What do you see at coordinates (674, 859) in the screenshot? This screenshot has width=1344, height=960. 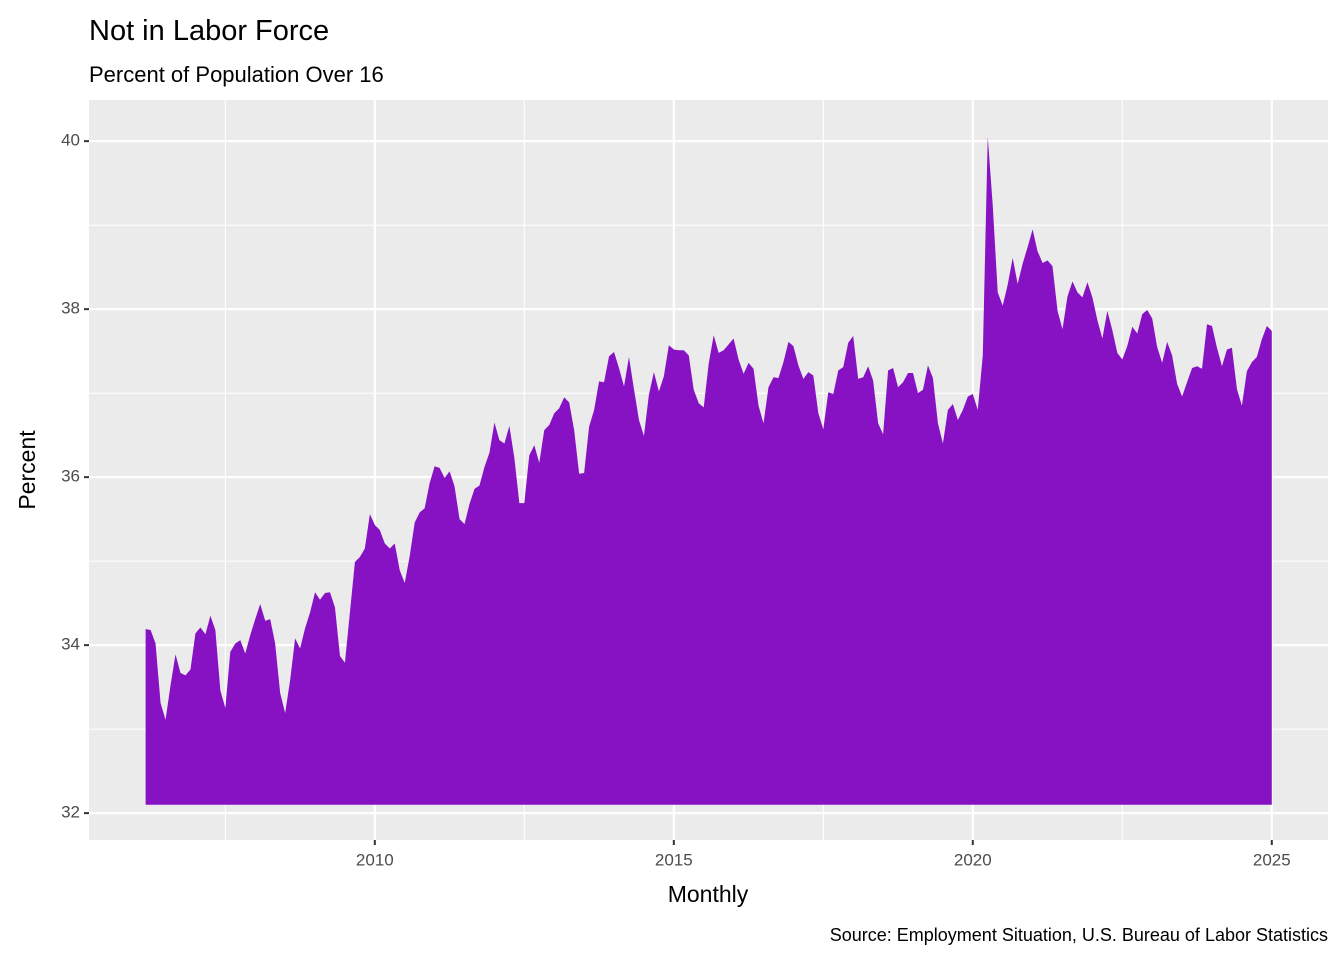 I see `x-tick-label: 2015` at bounding box center [674, 859].